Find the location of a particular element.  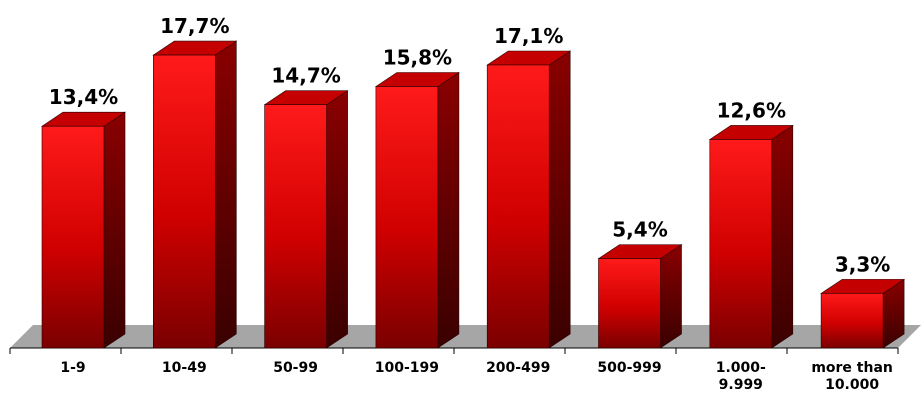

data-label: 15,8% is located at coordinates (417, 58).